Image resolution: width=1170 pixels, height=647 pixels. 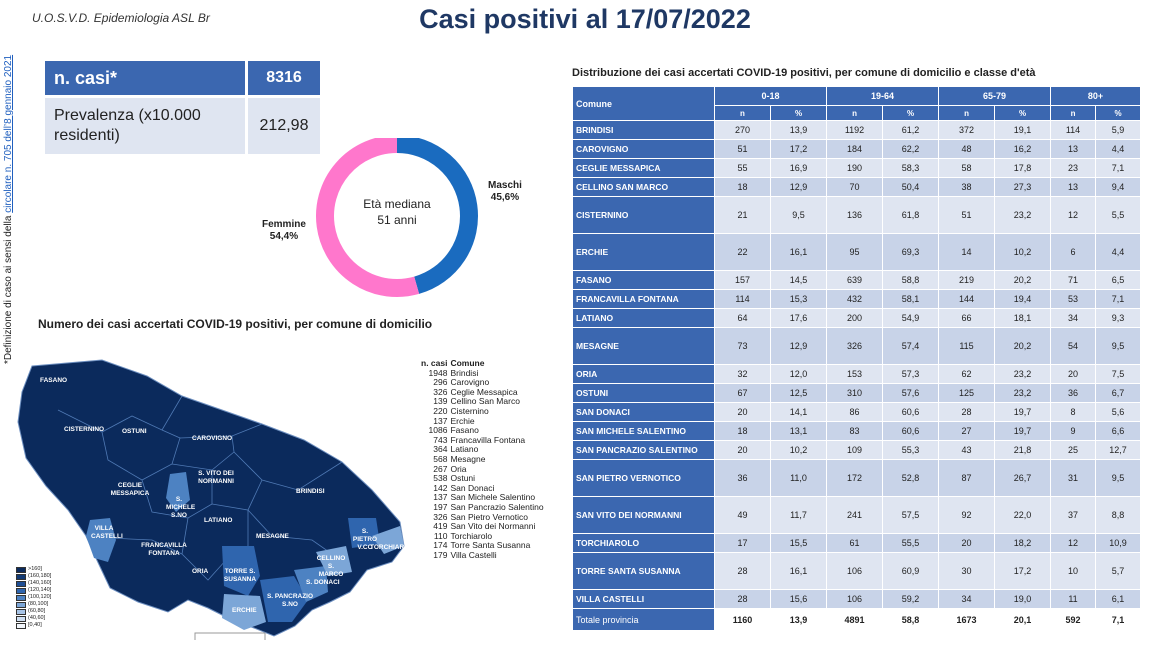 I want to click on table-cell-comune: SAN VITO DEI NORMANNI, so click(x=643, y=515).